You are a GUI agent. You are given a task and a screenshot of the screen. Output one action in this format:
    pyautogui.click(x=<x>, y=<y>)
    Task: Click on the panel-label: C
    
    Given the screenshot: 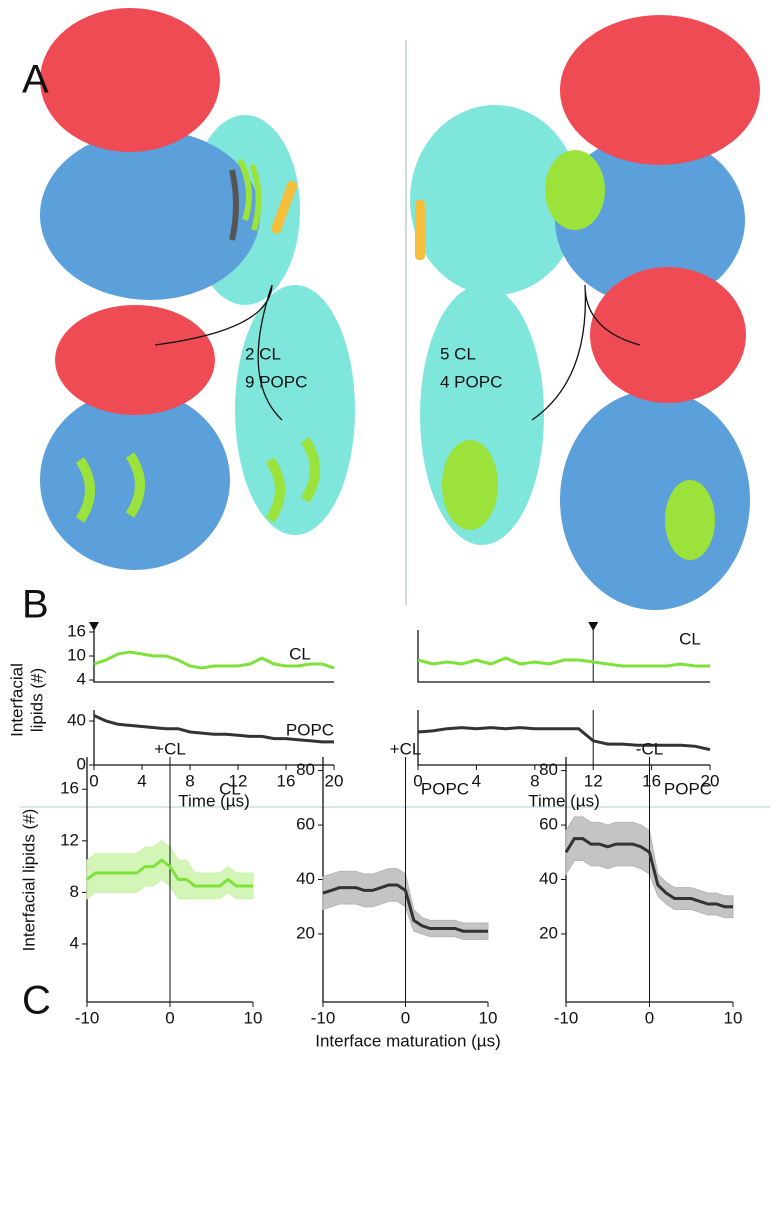 What is the action you would take?
    pyautogui.click(x=36, y=1001)
    